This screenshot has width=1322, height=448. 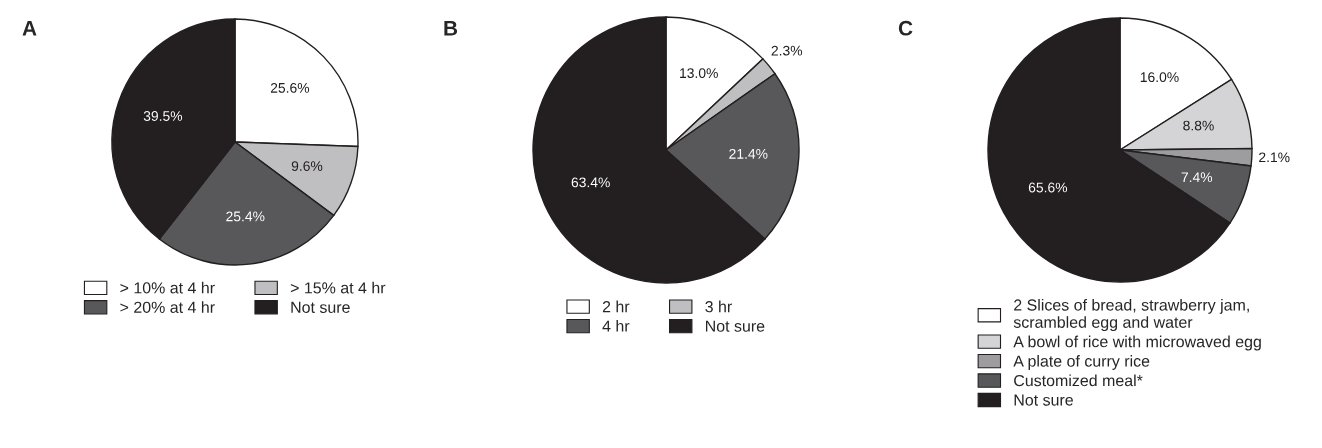 What do you see at coordinates (163, 116) in the screenshot?
I see `data-label: 39.5%` at bounding box center [163, 116].